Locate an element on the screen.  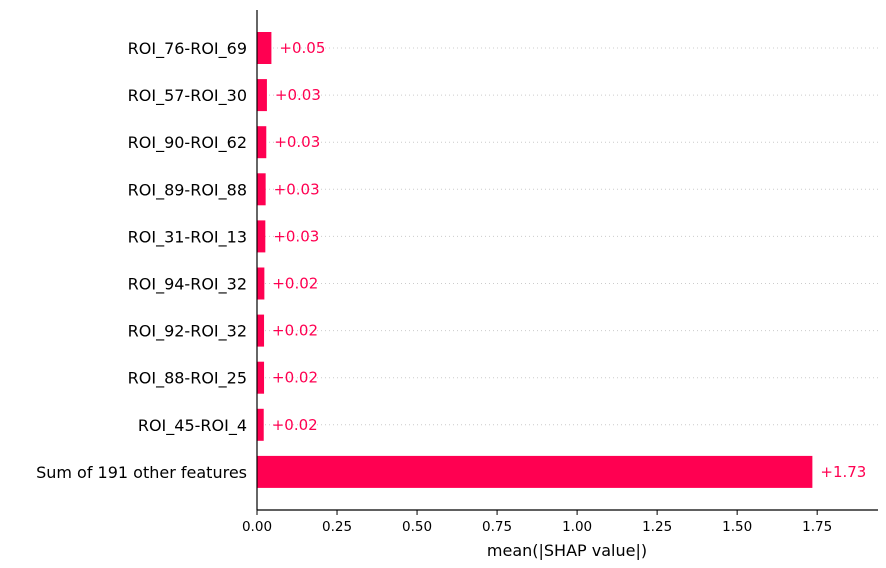
x-tick-label: 0.00 is located at coordinates (257, 527).